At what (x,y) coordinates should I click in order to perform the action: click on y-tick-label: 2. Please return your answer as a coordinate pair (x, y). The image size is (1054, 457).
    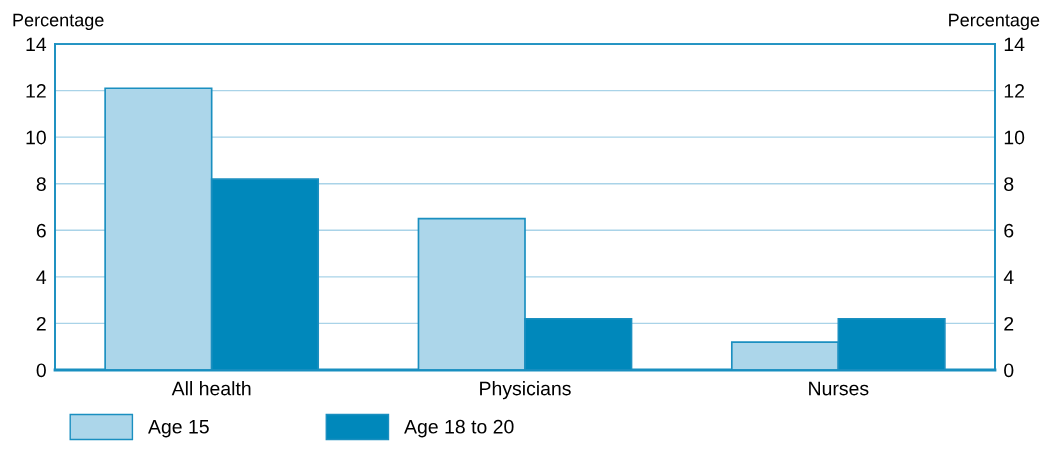
    Looking at the image, I should click on (41, 323).